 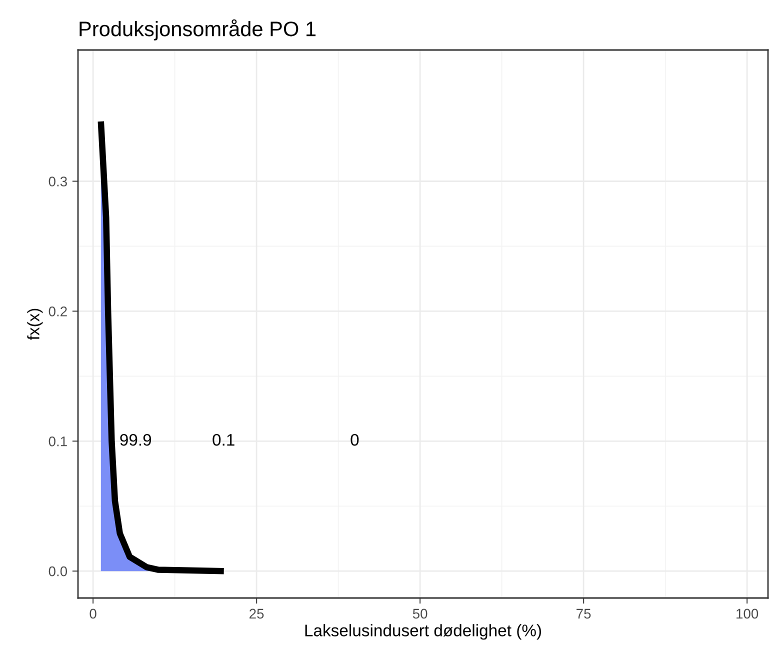 I want to click on x-tick-label: 100, so click(x=747, y=613).